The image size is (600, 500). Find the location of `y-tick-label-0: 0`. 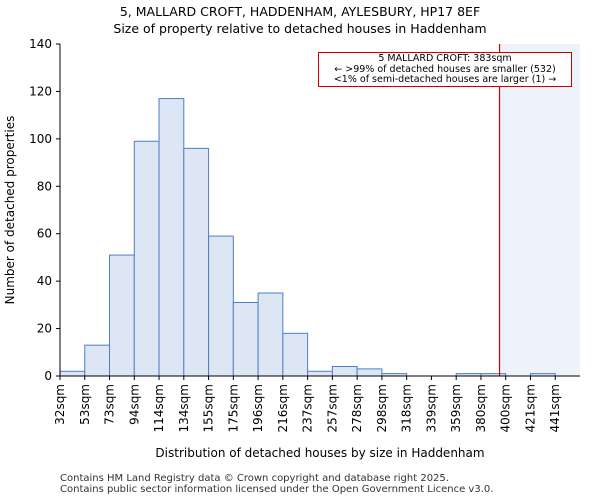

y-tick-label-0: 0 is located at coordinates (48, 376).